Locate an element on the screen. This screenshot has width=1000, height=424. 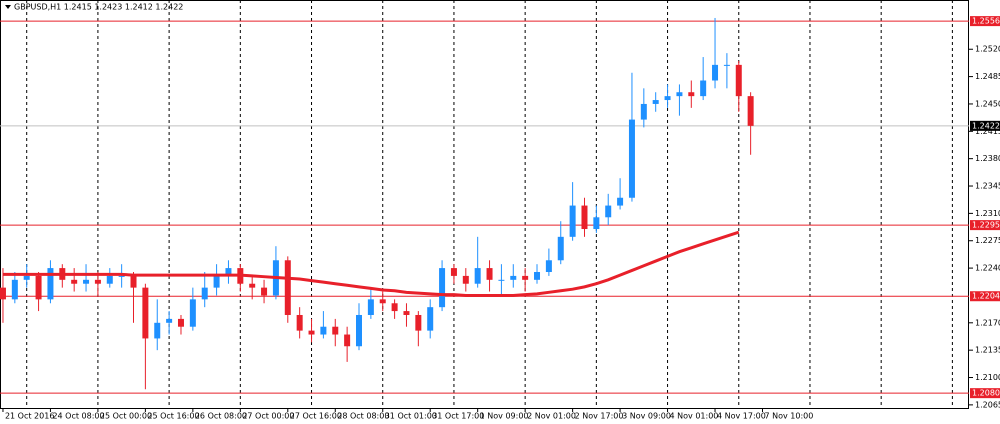
y-tick-label: 1.2345 is located at coordinates (987, 186).